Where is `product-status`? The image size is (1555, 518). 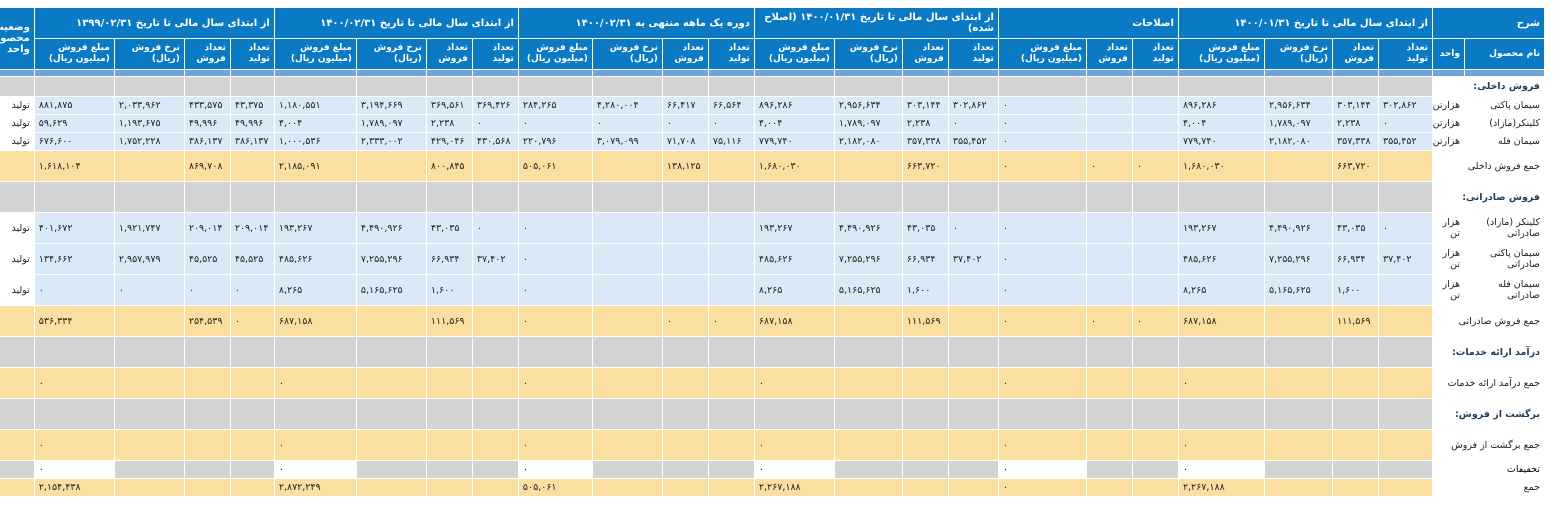
product-status is located at coordinates (17, 321).